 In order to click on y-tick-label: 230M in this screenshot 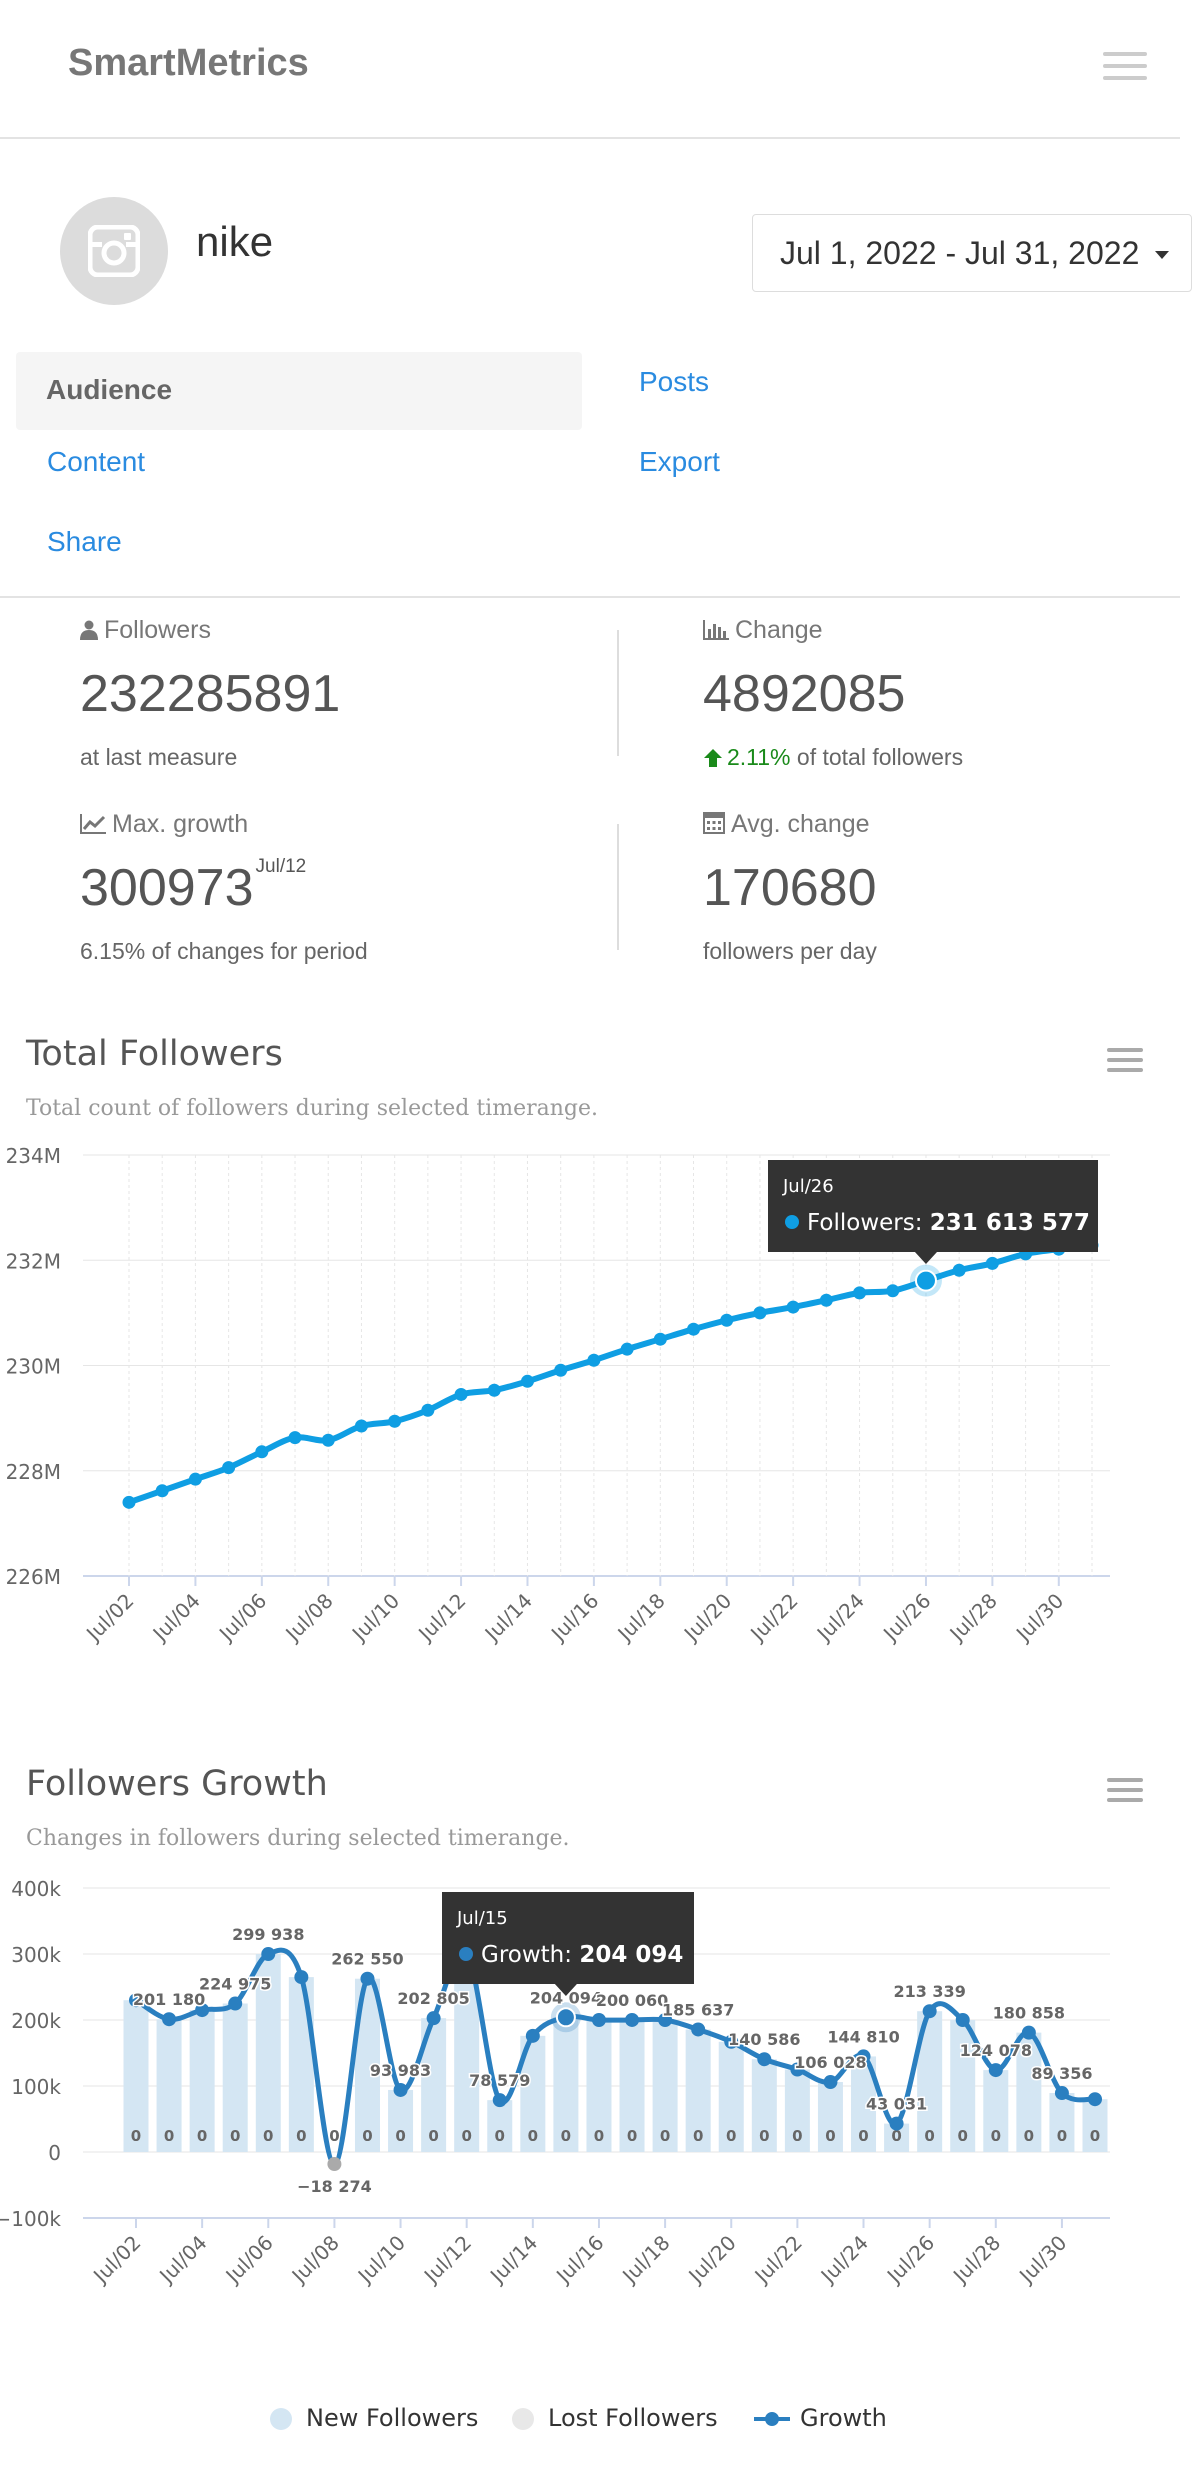, I will do `click(33, 1367)`.